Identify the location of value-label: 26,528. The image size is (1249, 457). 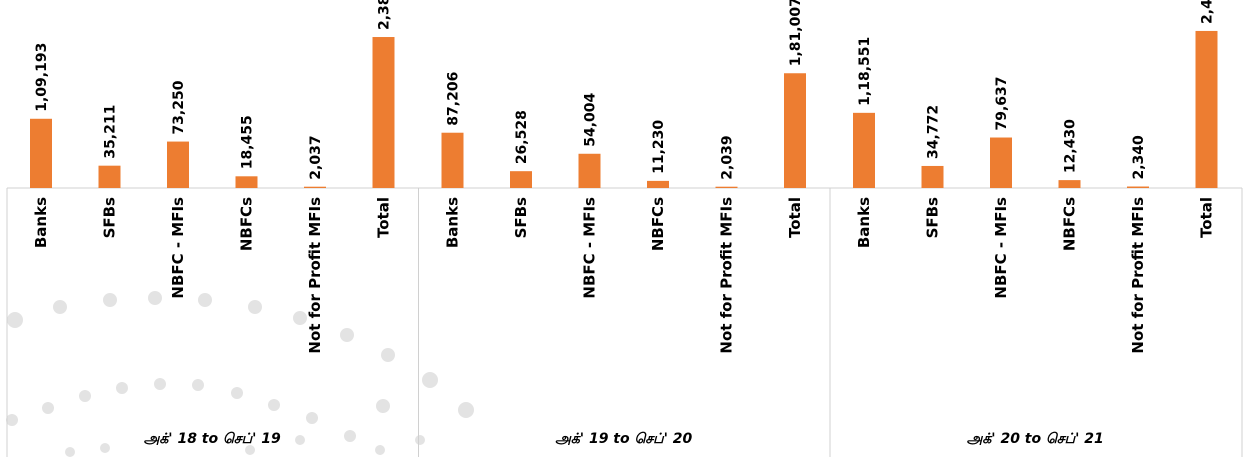
(522, 137).